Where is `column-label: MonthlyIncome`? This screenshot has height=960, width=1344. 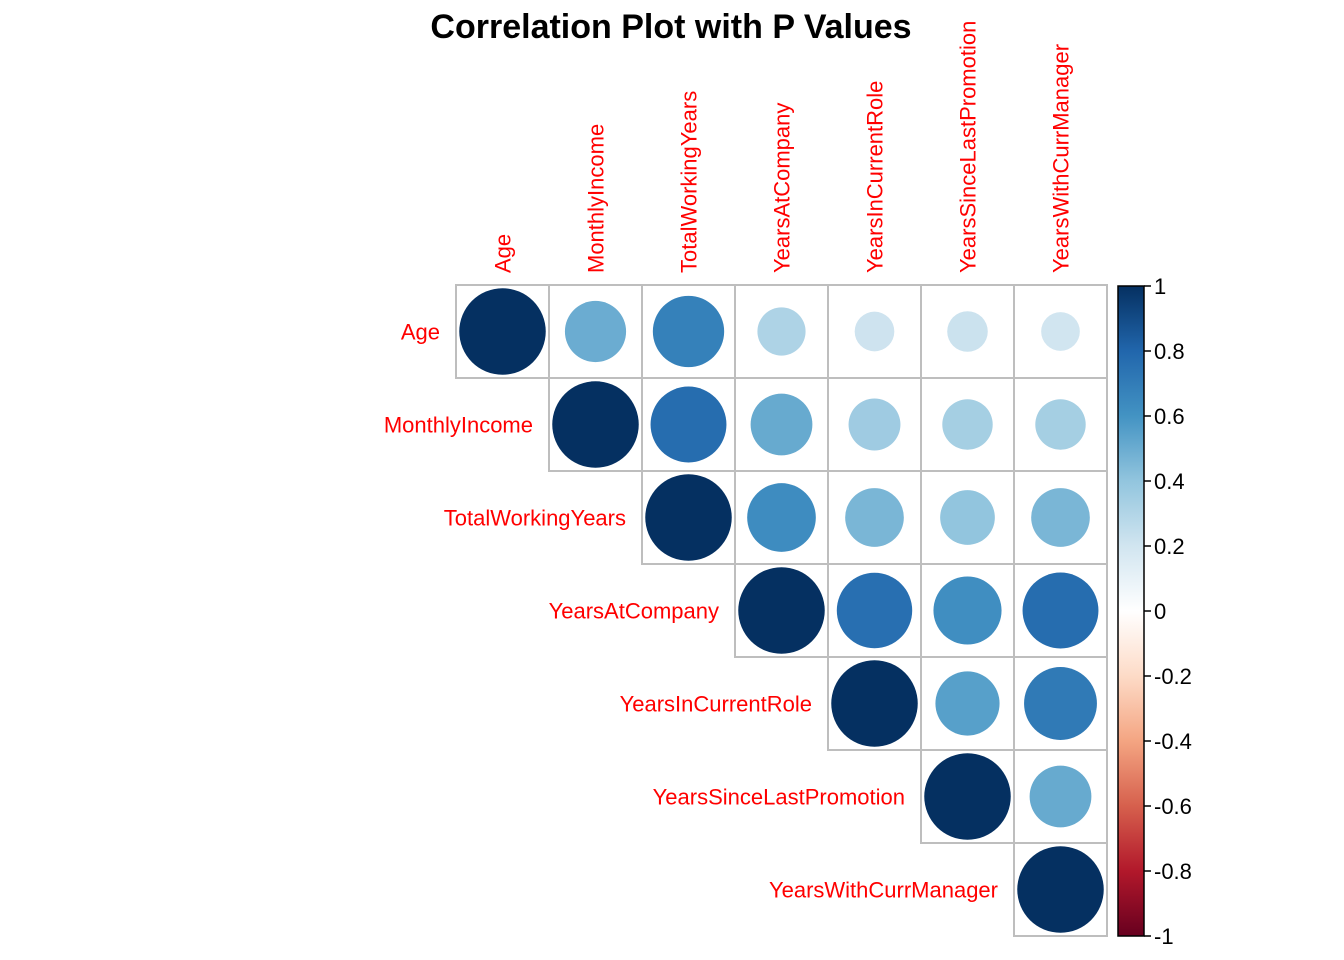 column-label: MonthlyIncome is located at coordinates (596, 198).